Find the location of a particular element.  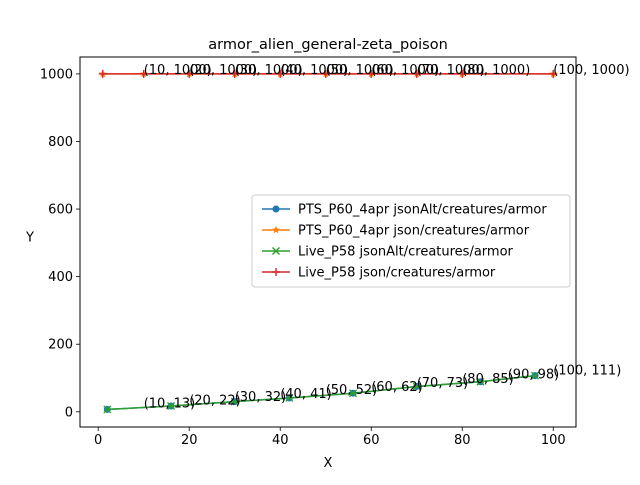

legend-entry: Live_P58 jsonAlt/creatures/armor is located at coordinates (388, 252).